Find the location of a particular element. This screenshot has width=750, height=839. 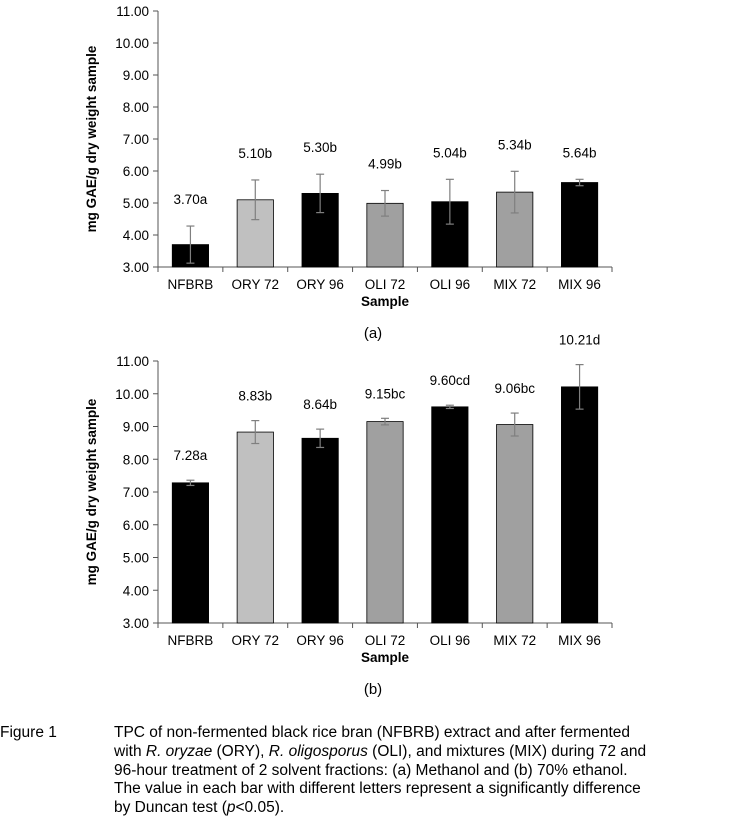

caption-lead: Figure 1 is located at coordinates (28, 732).